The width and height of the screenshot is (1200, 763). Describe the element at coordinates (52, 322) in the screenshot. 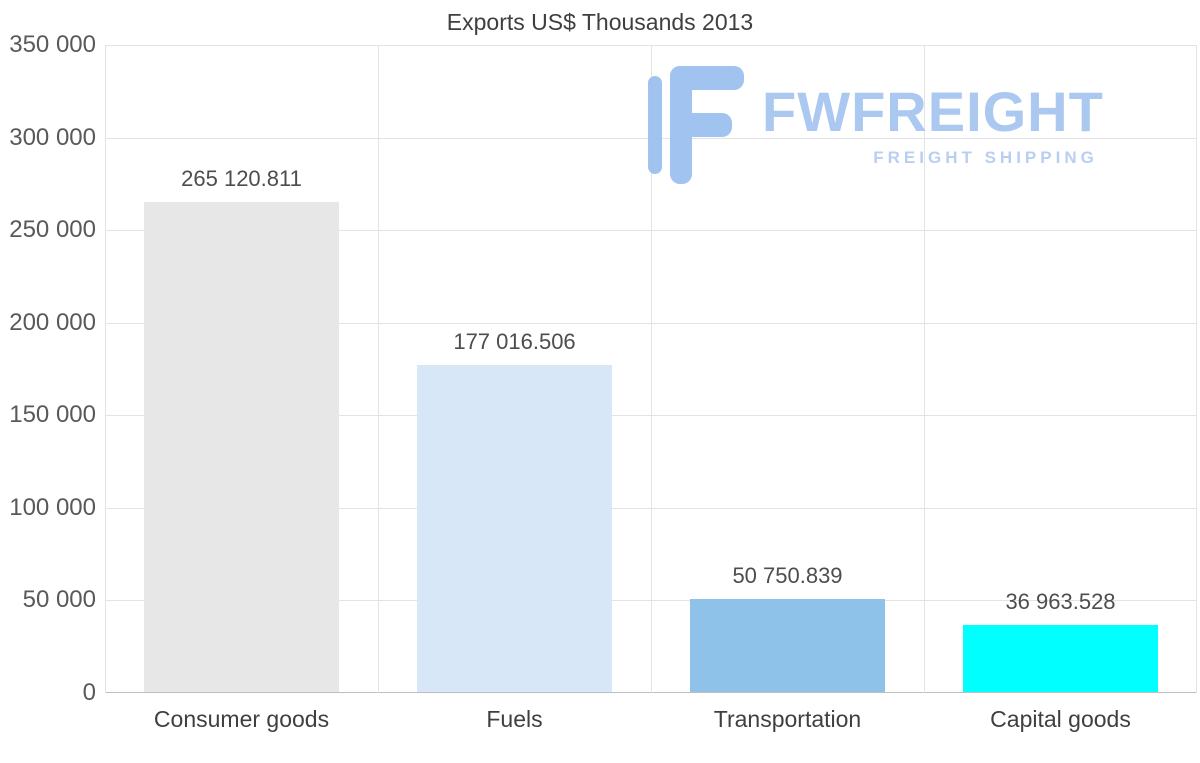

I see `y-tick-label: 200 000` at that location.